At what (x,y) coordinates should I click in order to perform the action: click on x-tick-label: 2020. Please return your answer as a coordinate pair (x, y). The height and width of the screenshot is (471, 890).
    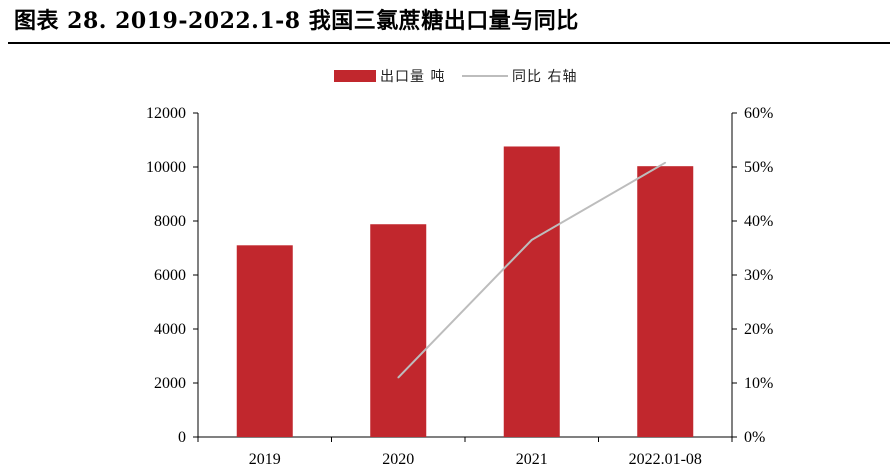
    Looking at the image, I should click on (398, 459).